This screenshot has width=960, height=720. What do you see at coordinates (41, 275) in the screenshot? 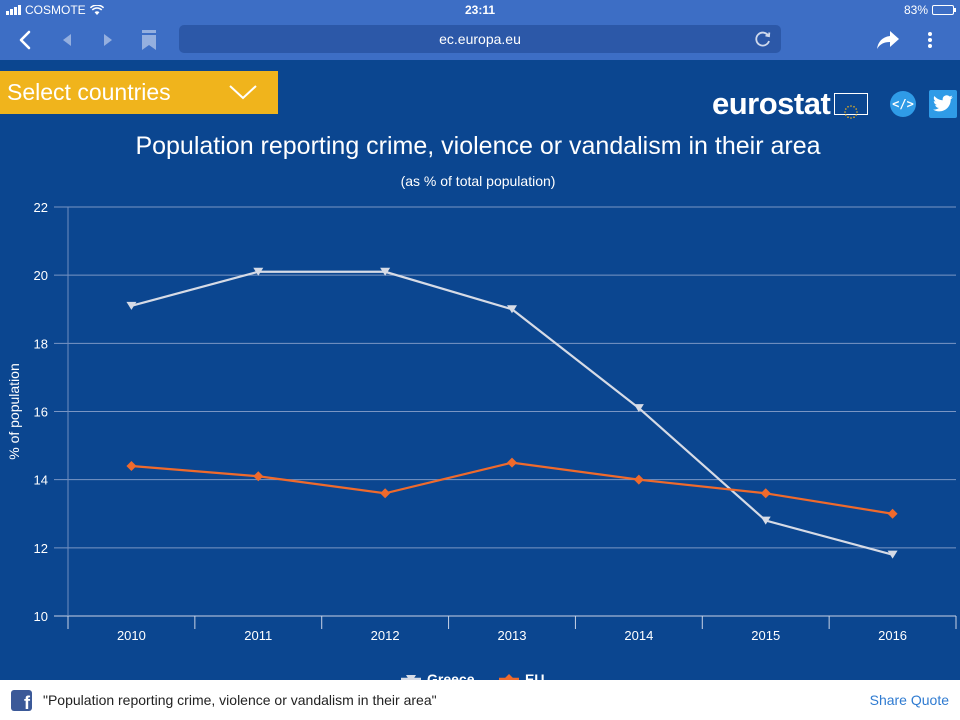
I see `y-tick-label: 20` at bounding box center [41, 275].